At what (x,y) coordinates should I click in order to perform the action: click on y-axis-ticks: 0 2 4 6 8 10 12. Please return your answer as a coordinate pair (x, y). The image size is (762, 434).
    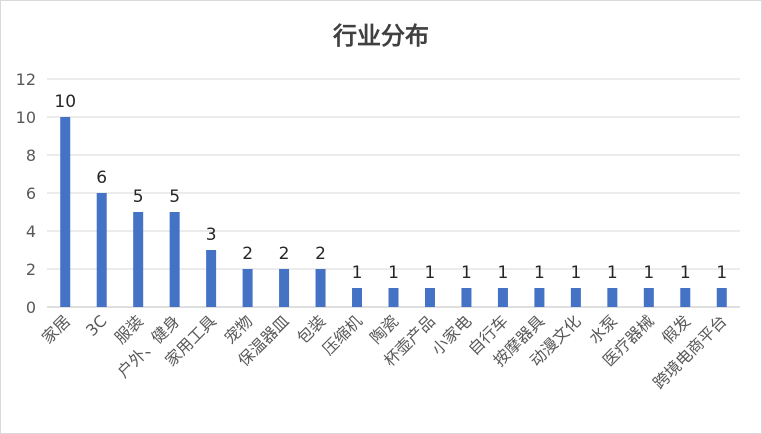
    Looking at the image, I should click on (26, 193).